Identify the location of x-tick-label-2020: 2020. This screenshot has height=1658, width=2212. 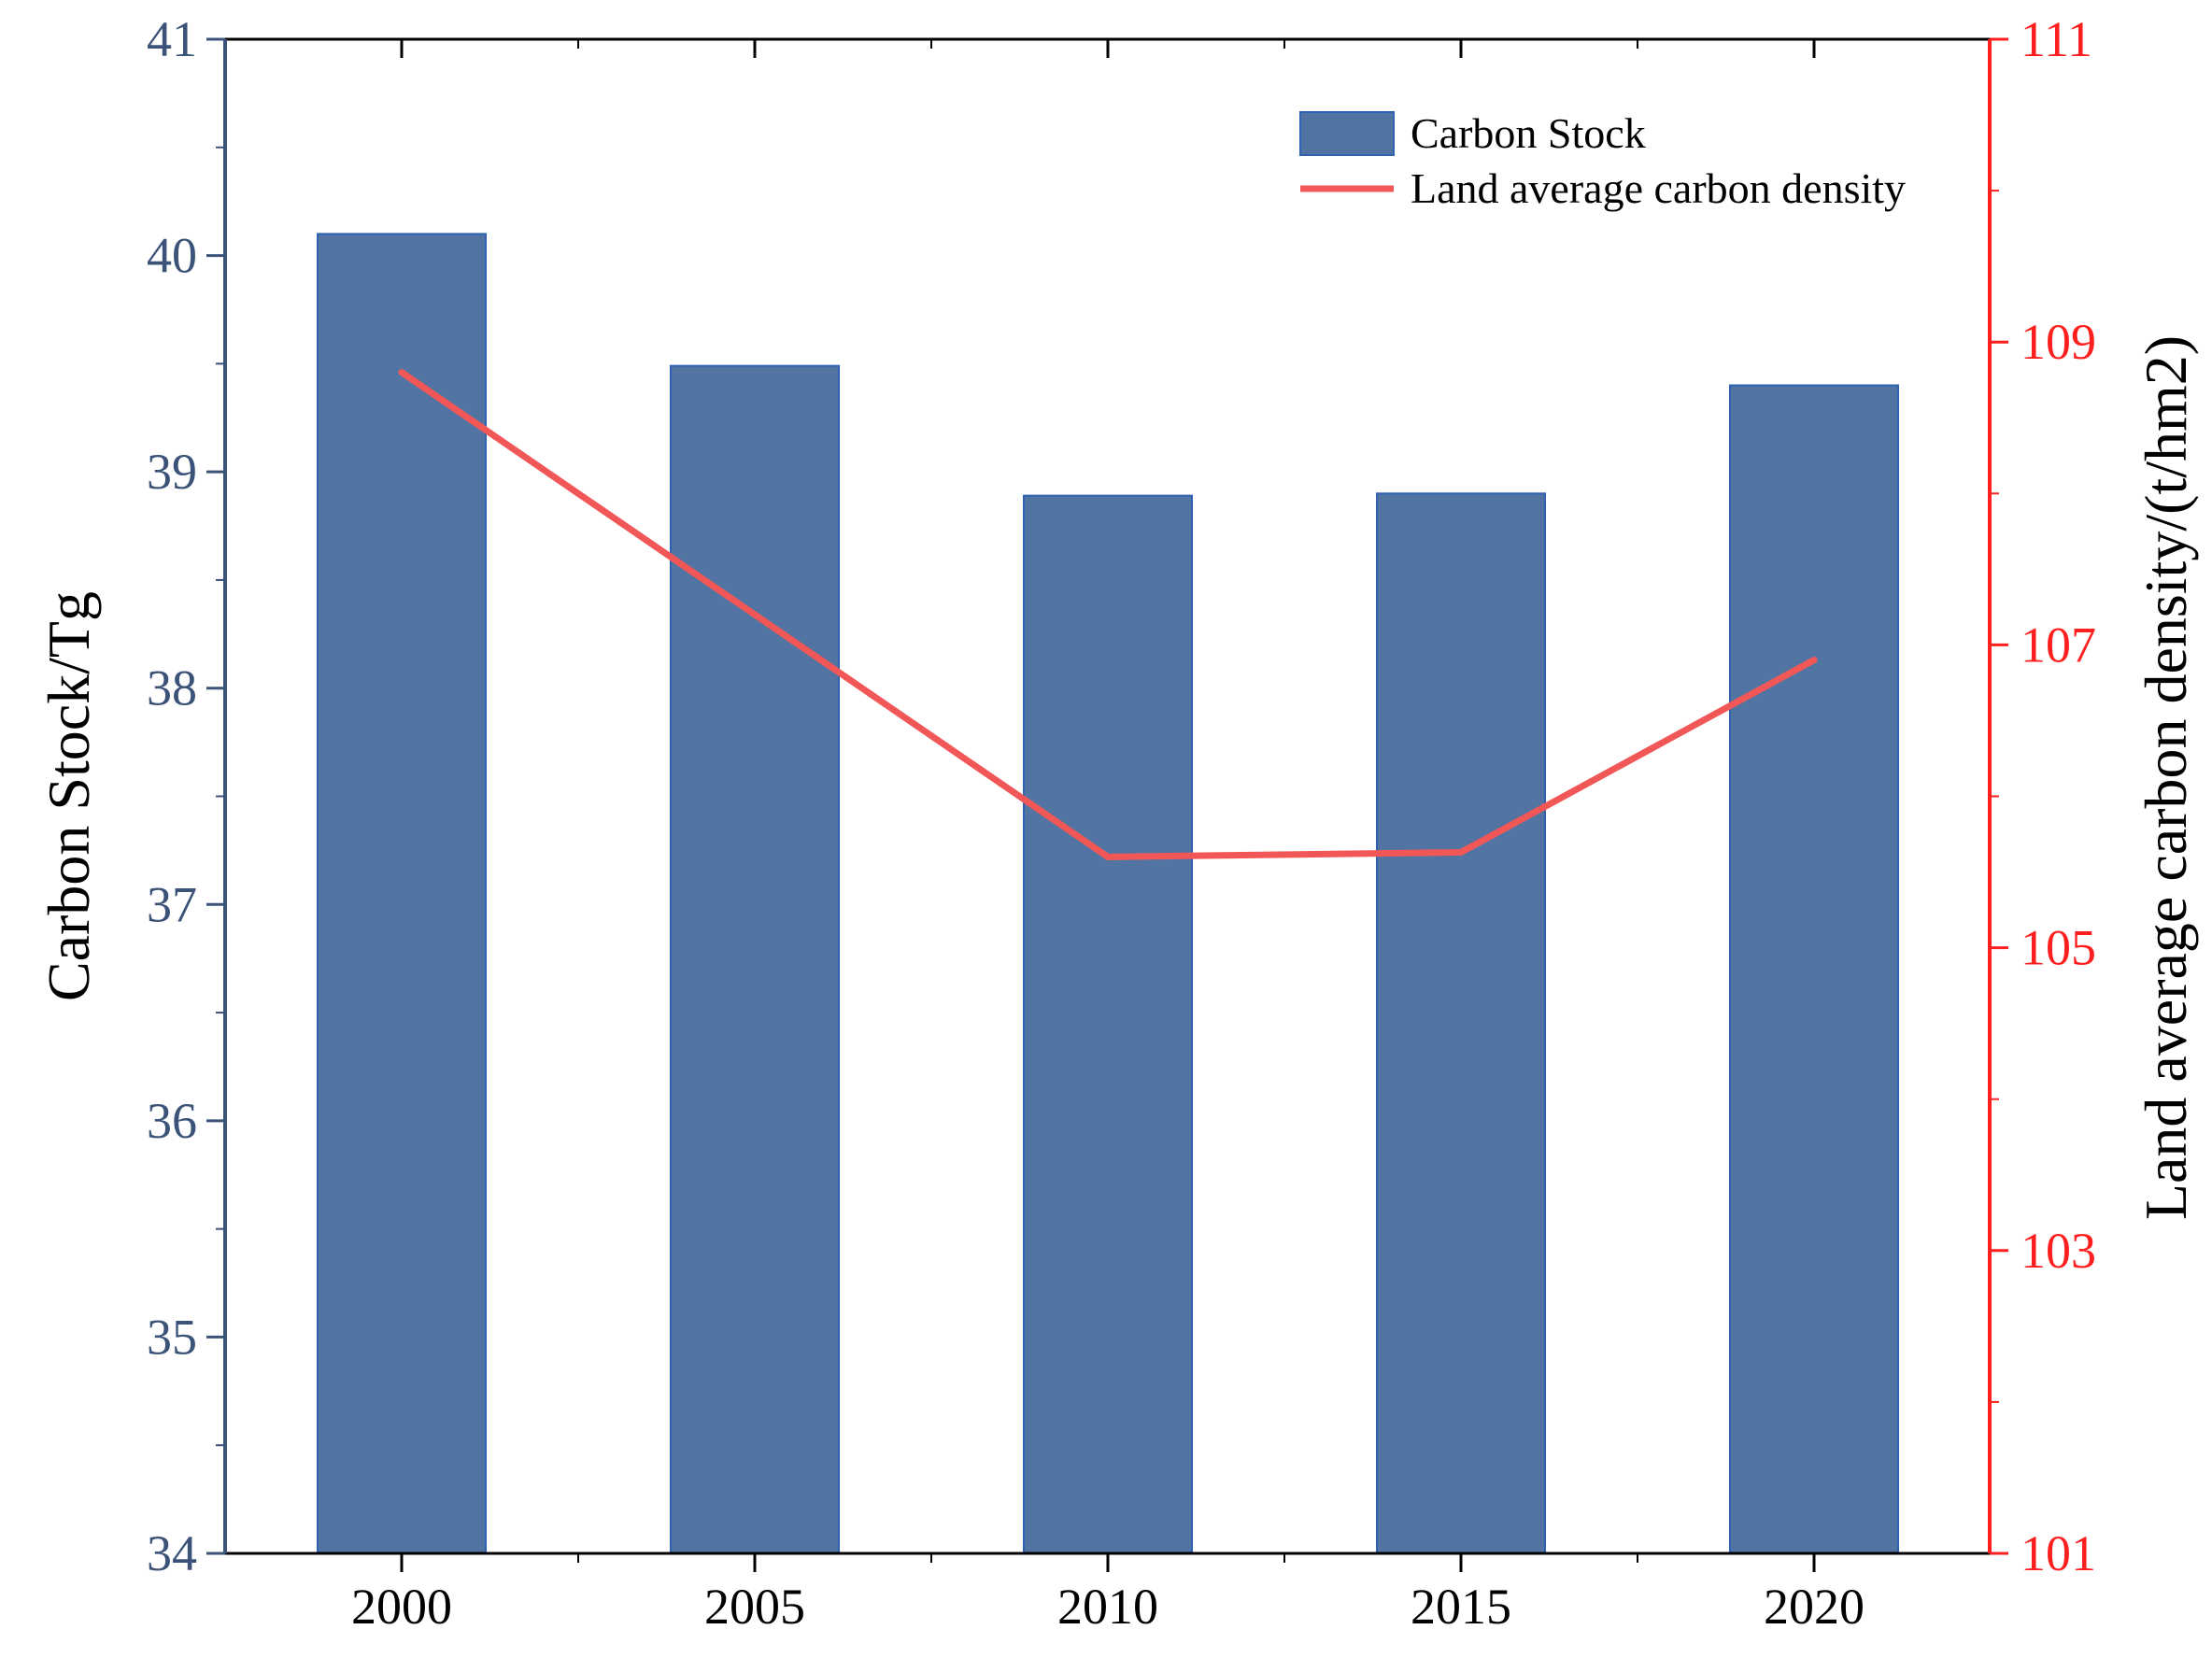
(1814, 1607).